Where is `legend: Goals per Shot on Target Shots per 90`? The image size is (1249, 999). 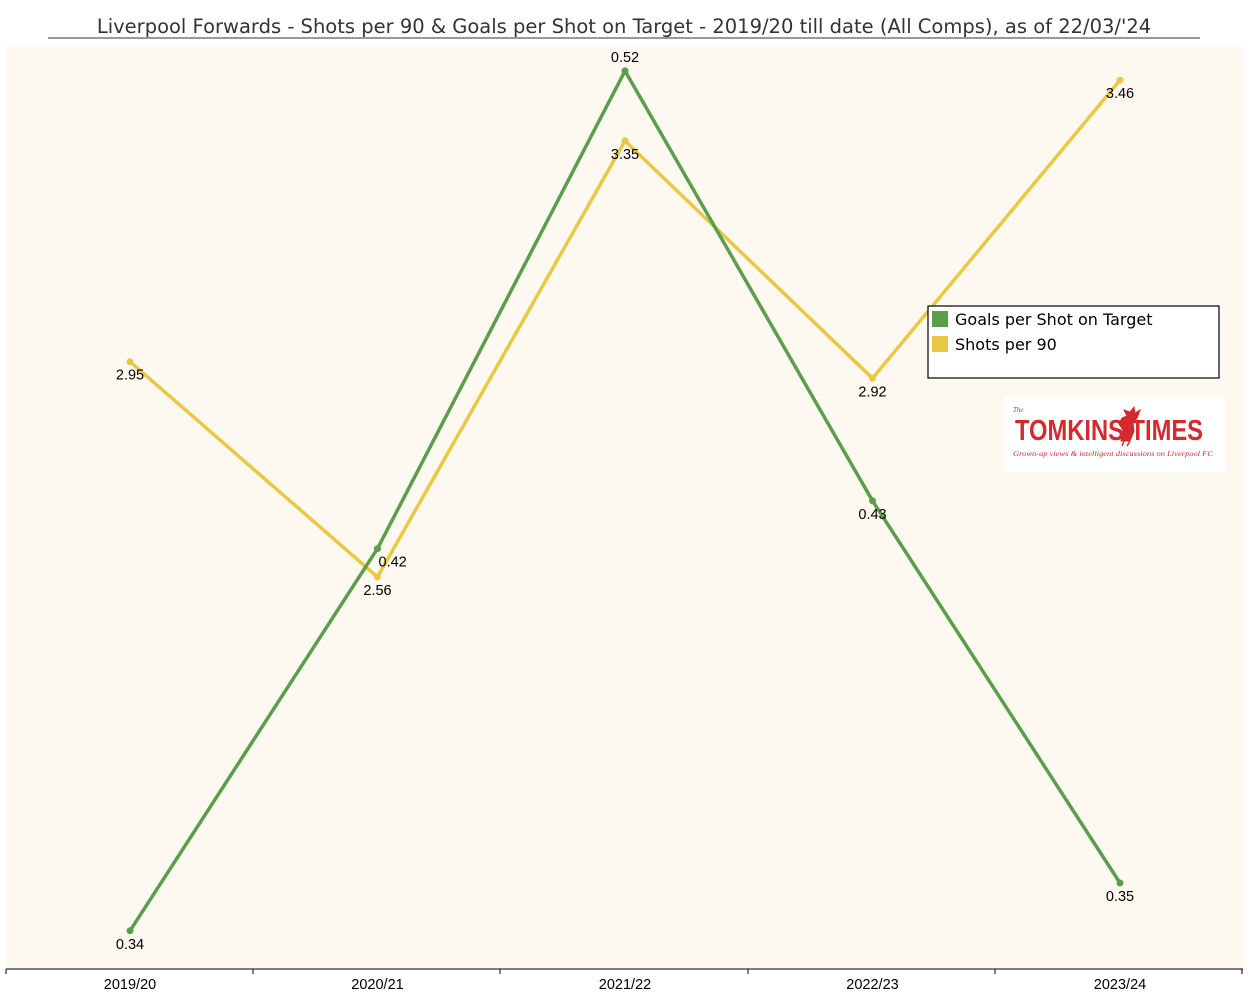
legend: Goals per Shot on Target Shots per 90 is located at coordinates (1073, 342).